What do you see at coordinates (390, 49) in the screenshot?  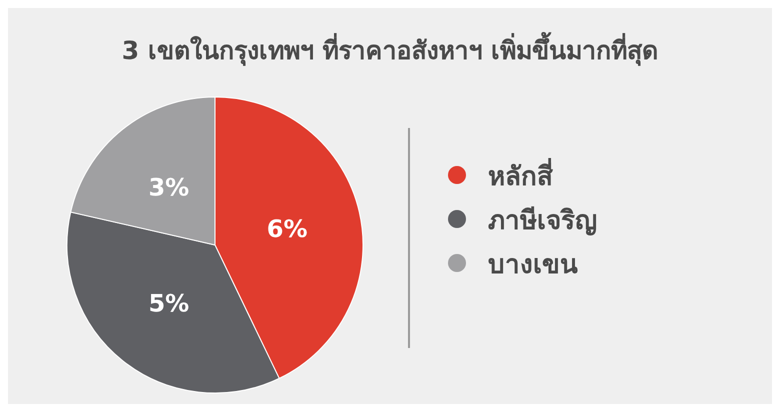 I see `chart-title: 3 เขตในกรุงเทพฯ ที่ราคาอสังหาฯ เพิ่มขึ้นมากที่สุด` at bounding box center [390, 49].